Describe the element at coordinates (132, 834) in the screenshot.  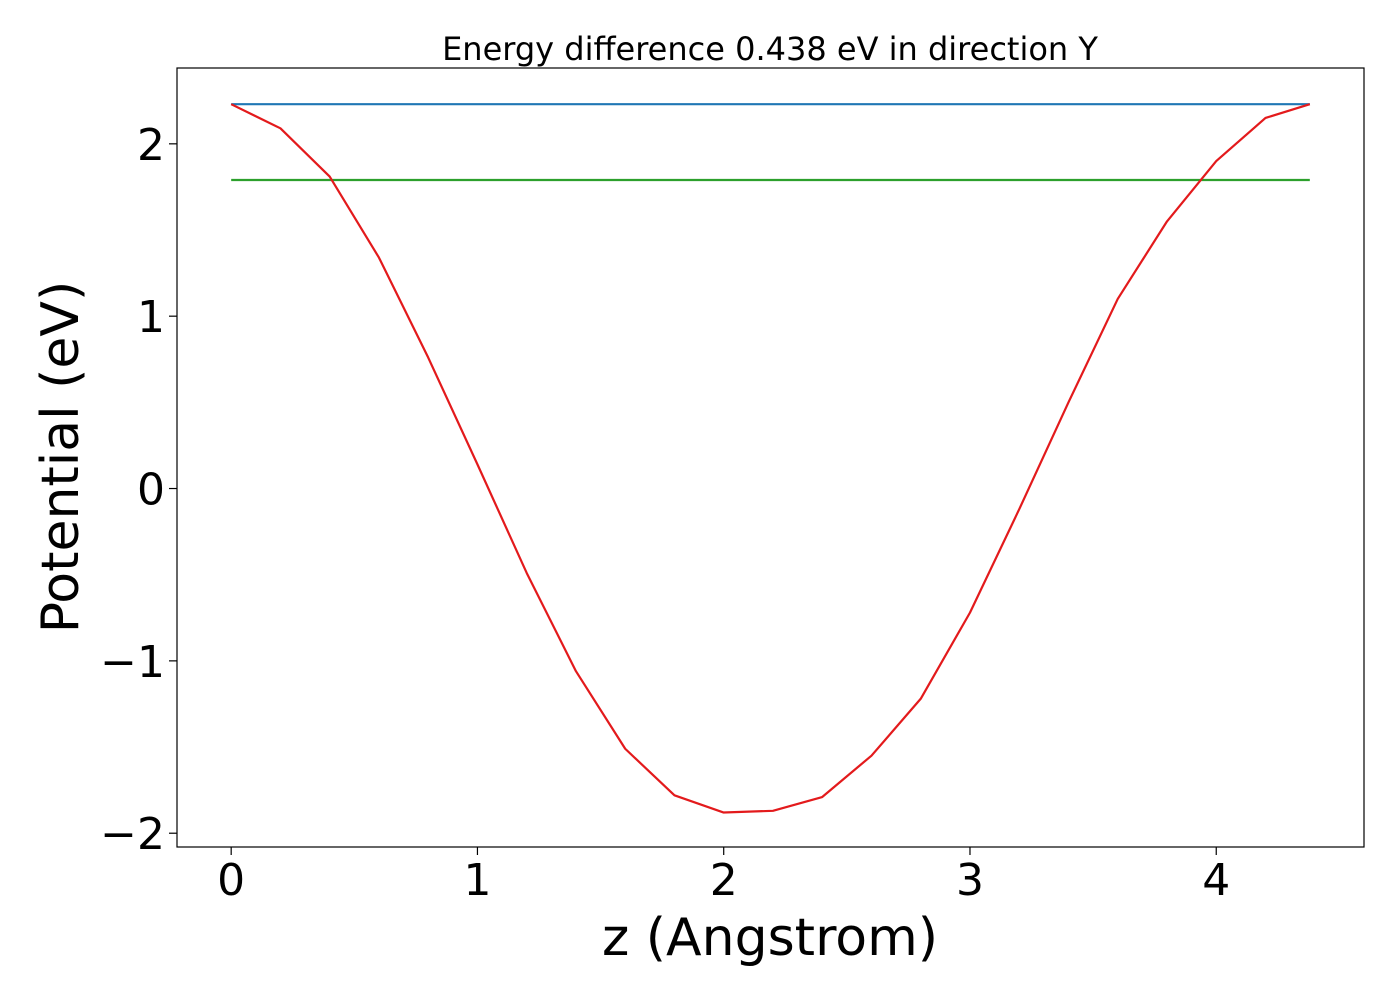
I see `y-tick-label: −2` at that location.